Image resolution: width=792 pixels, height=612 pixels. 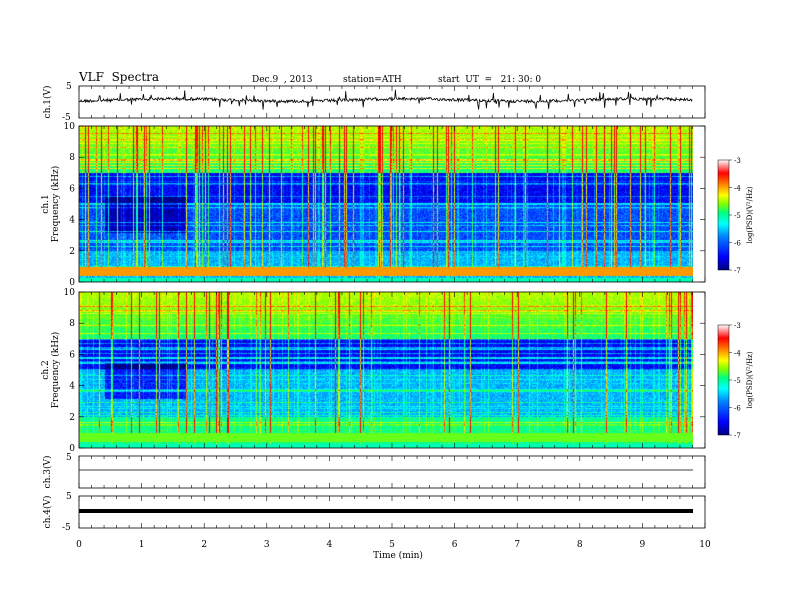 What do you see at coordinates (750, 214) in the screenshot?
I see `ch1-colorbar-label: log(PSD)(V²/Hz)` at bounding box center [750, 214].